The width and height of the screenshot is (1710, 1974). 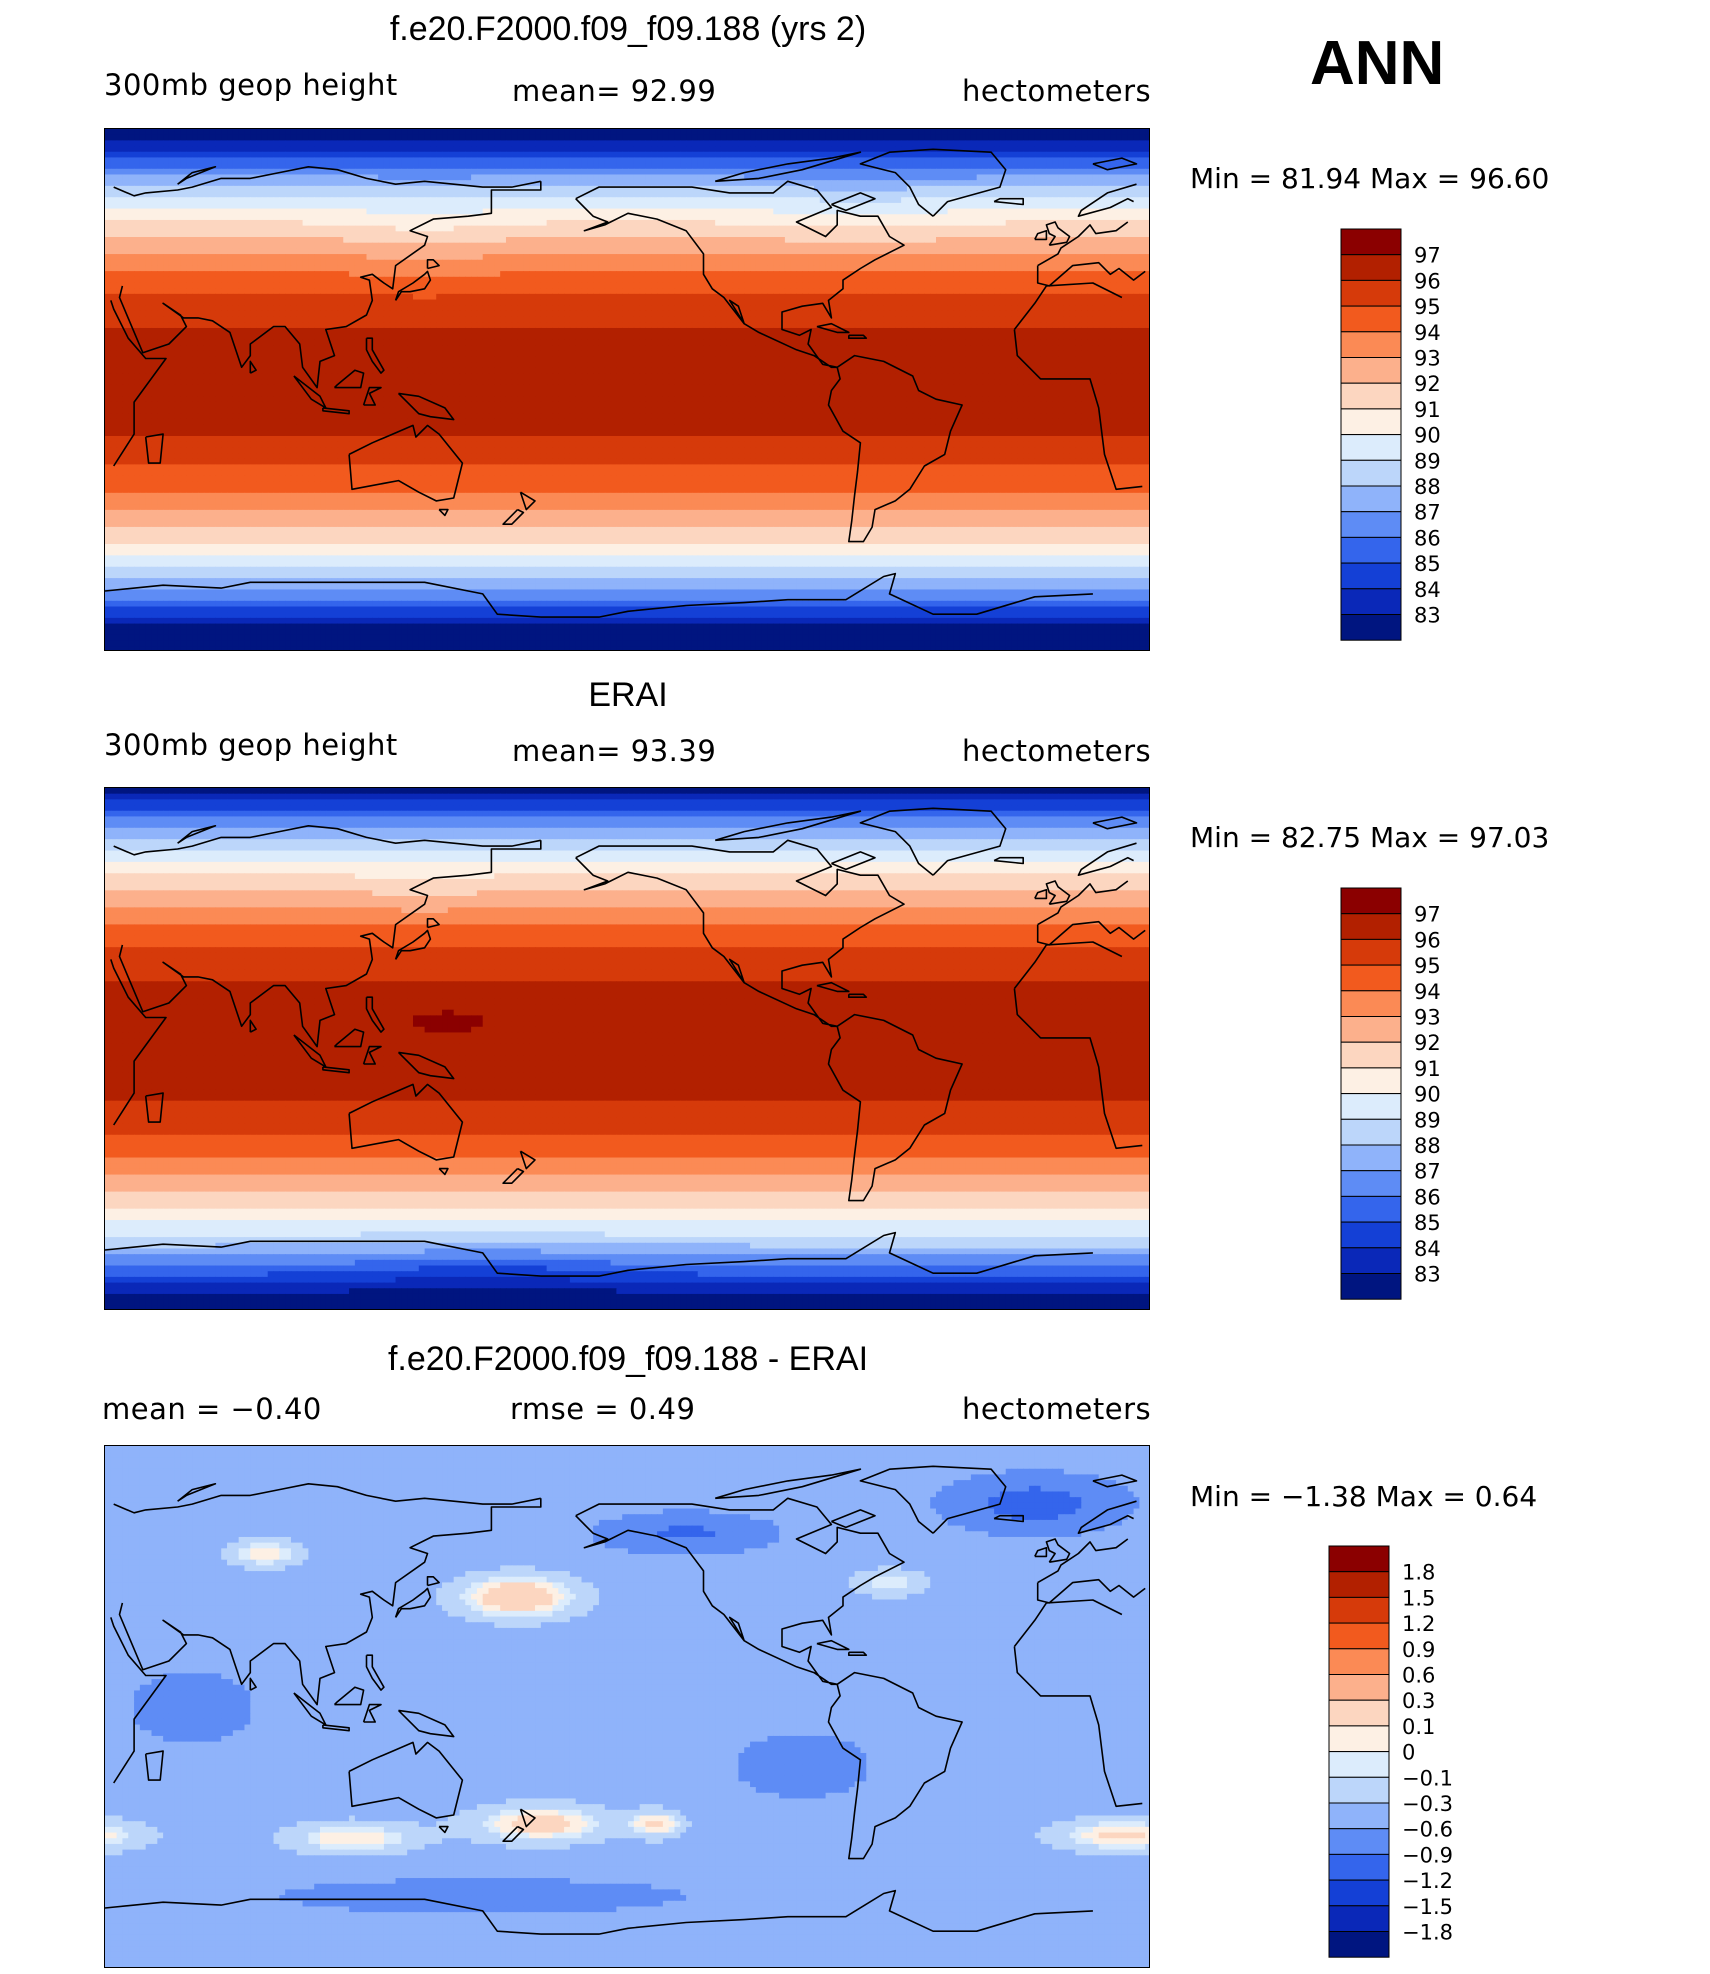 I want to click on panel-1-title: f.e20.F2000.f09_f09.188 (yrs 2), so click(x=628, y=29).